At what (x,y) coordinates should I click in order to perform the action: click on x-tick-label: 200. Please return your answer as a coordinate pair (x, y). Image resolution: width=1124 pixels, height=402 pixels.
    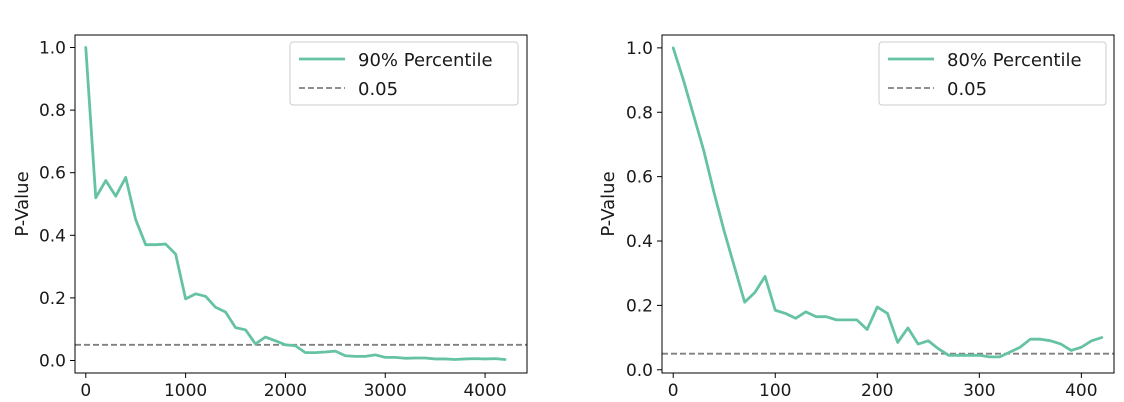
    Looking at the image, I should click on (877, 391).